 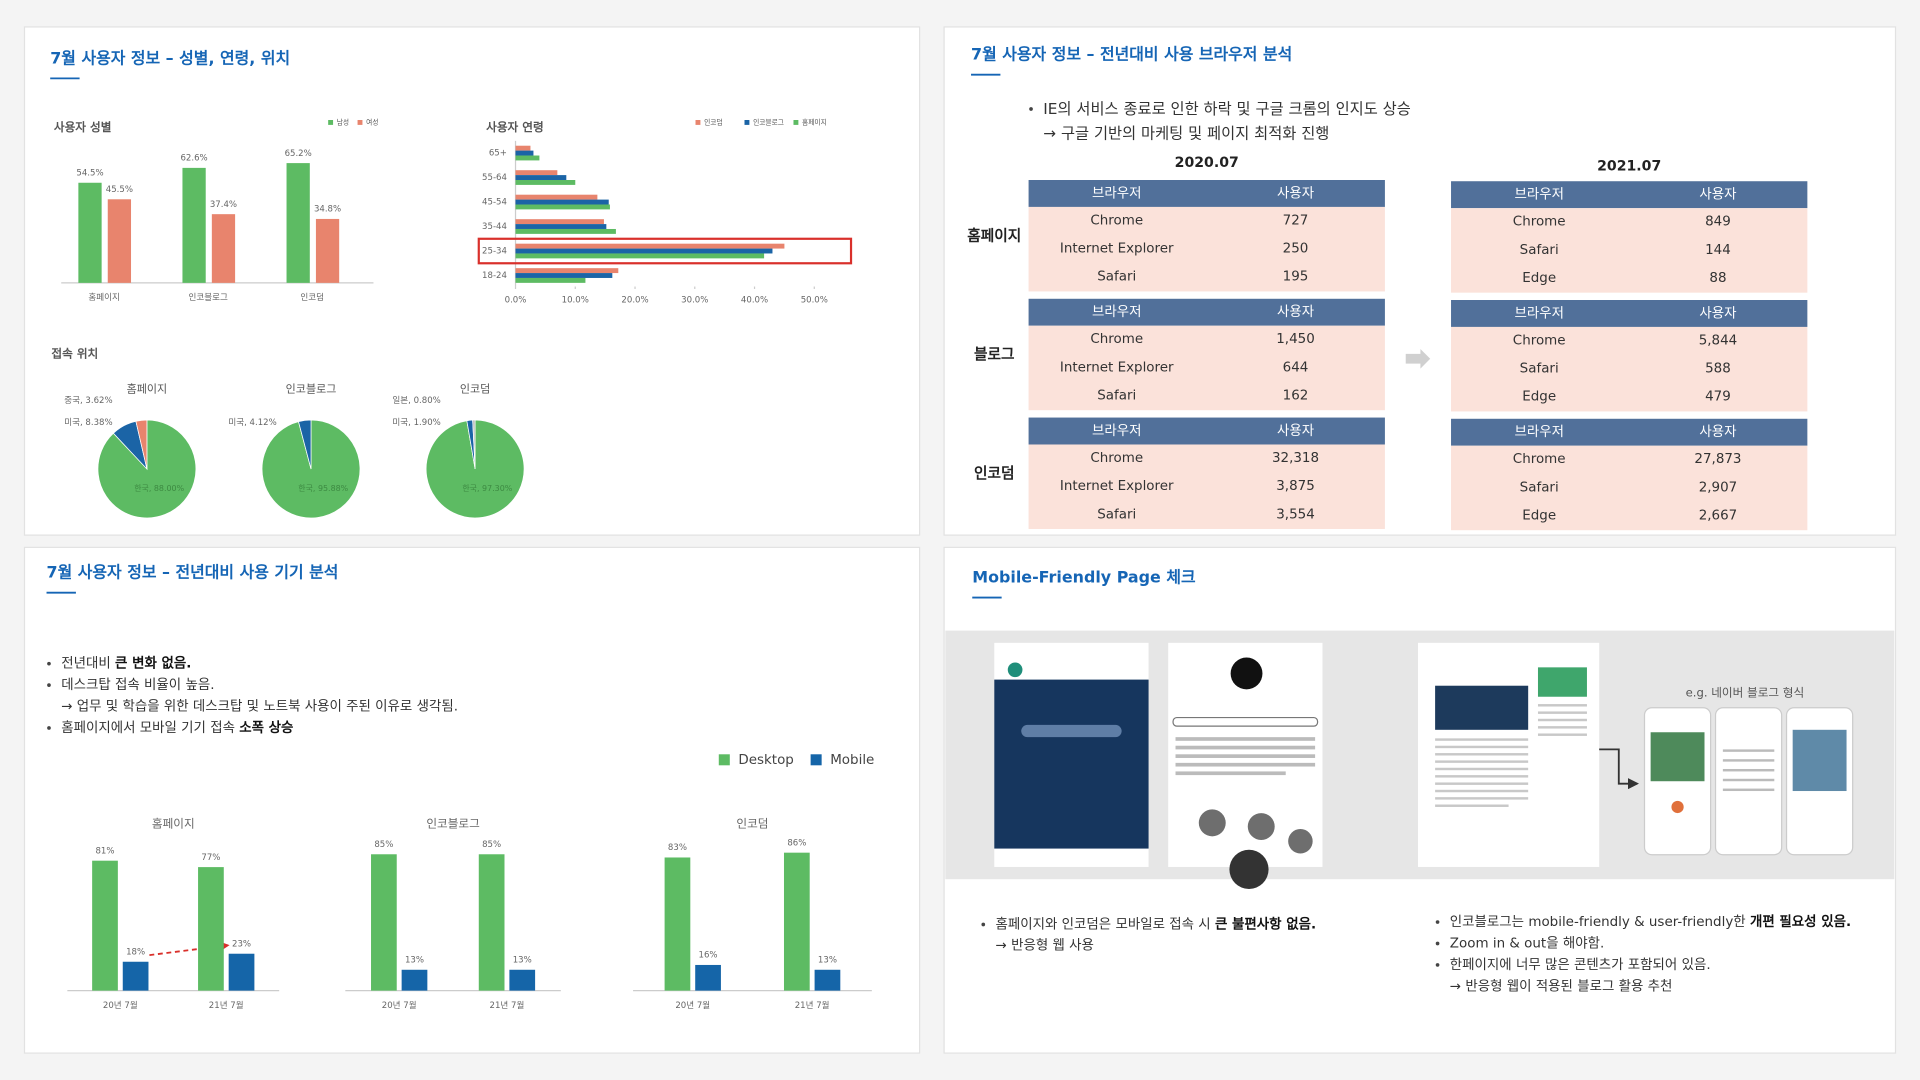 What do you see at coordinates (575, 301) in the screenshot?
I see `x-tick-label: 10.0%` at bounding box center [575, 301].